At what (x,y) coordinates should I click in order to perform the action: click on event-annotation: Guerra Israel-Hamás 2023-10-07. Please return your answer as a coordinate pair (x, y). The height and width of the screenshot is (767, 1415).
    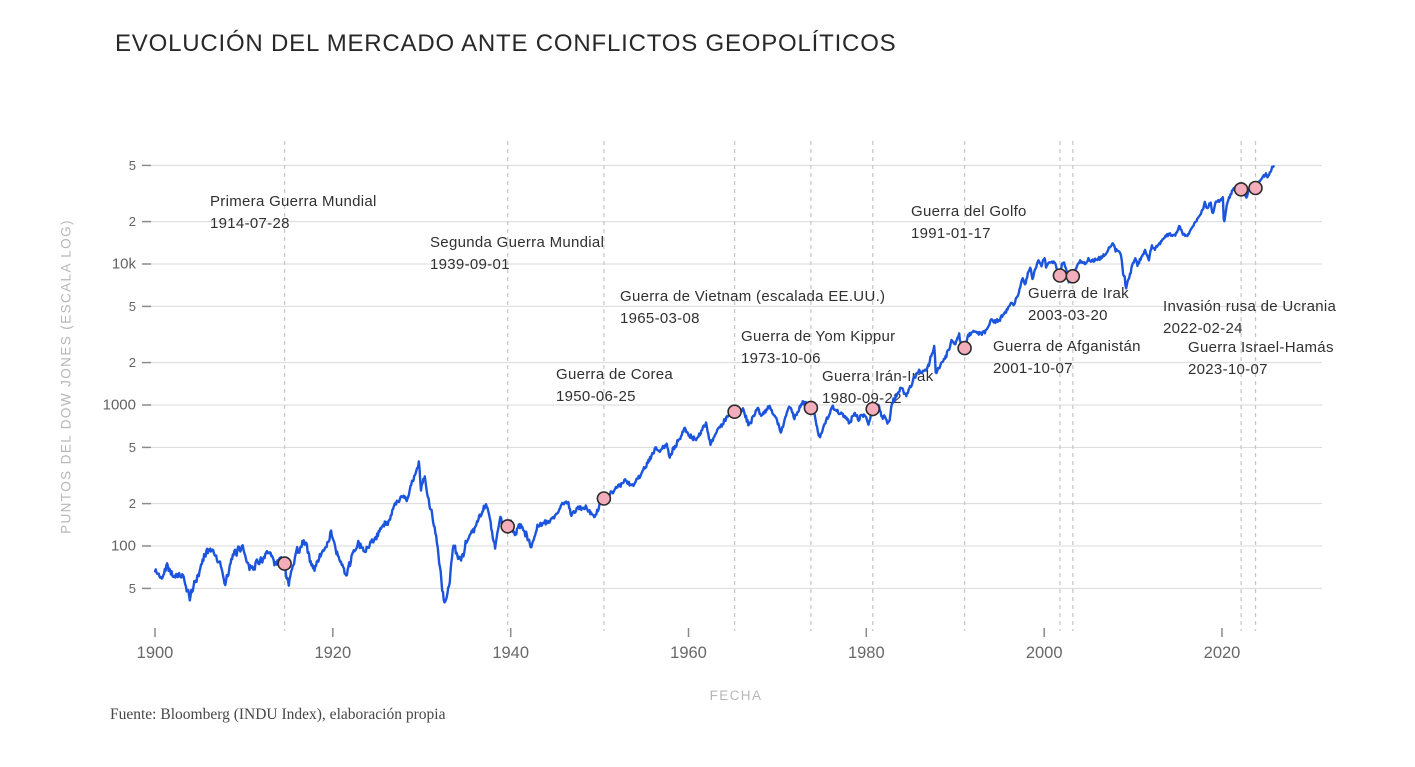
    Looking at the image, I should click on (1261, 359).